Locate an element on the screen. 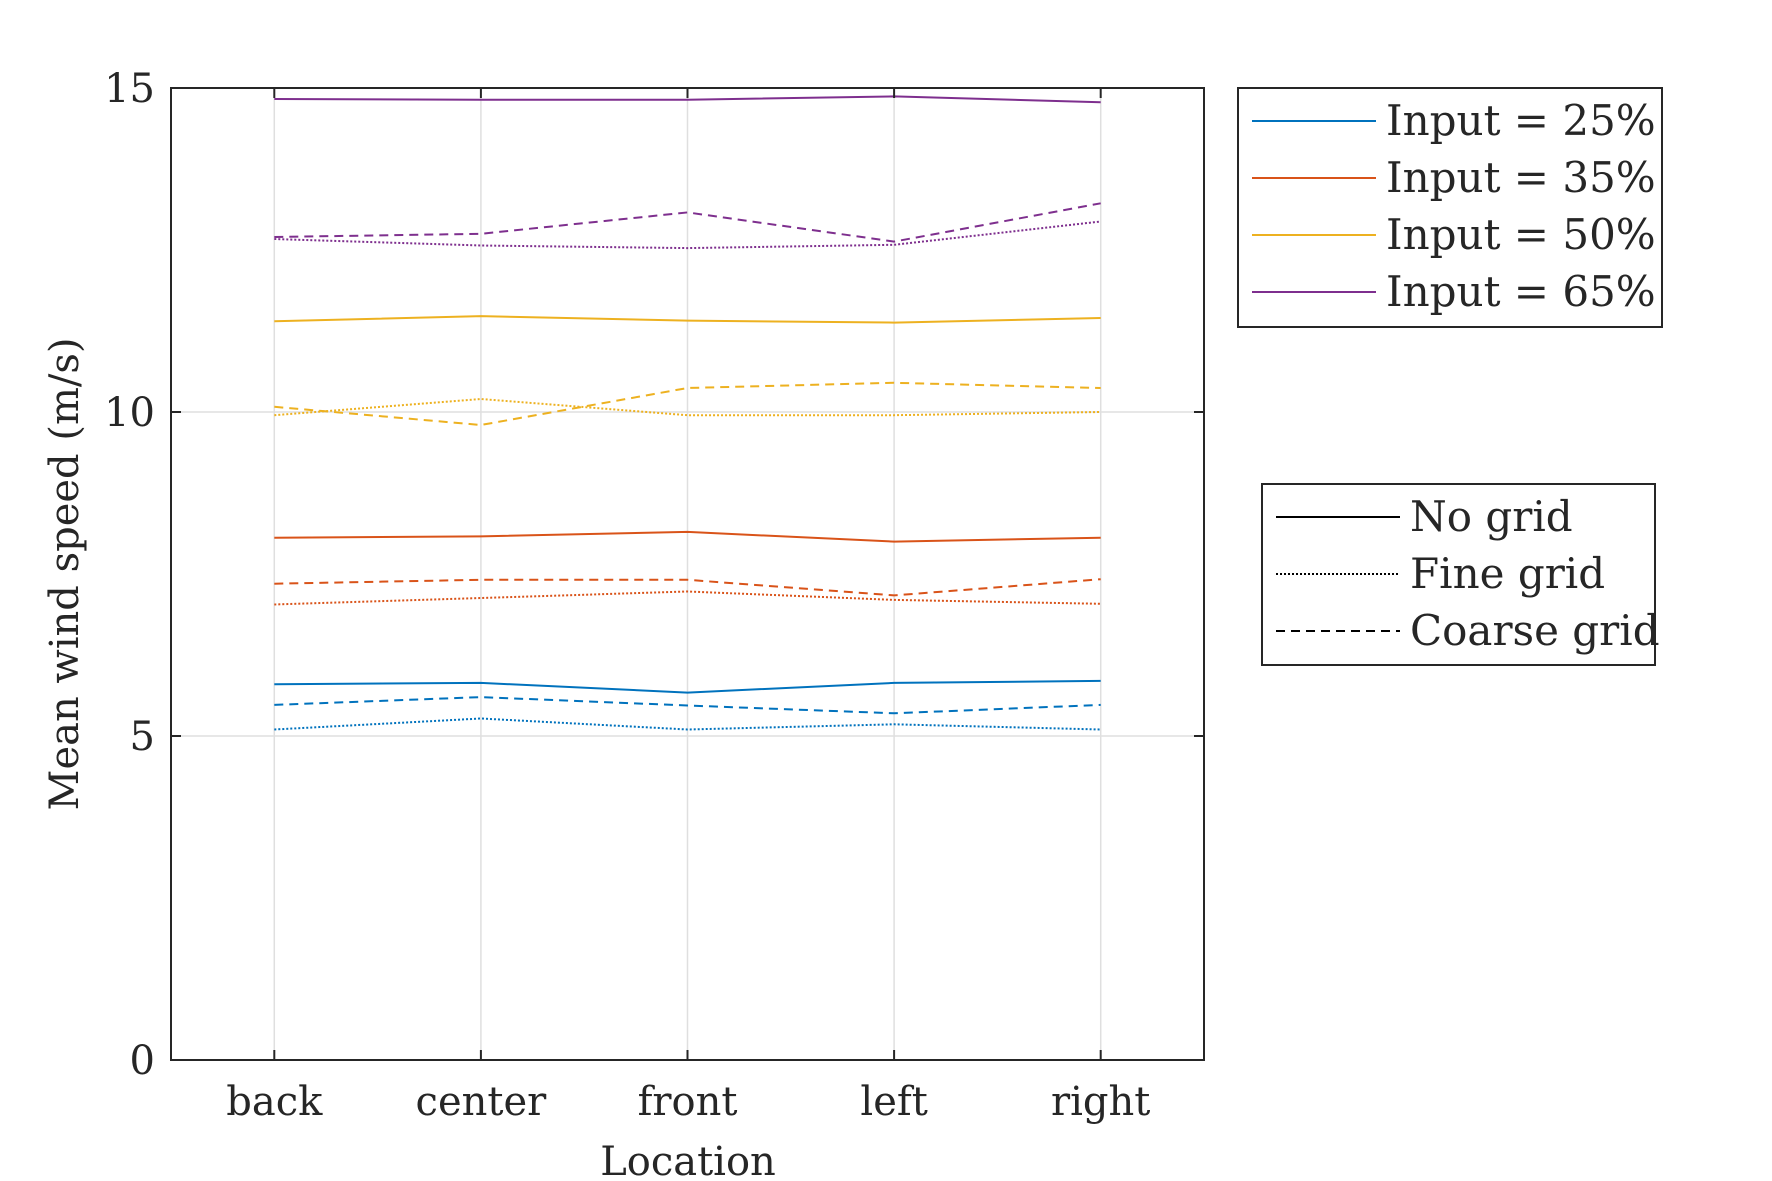 The image size is (1772, 1181). x-tick-label: center is located at coordinates (482, 1102).